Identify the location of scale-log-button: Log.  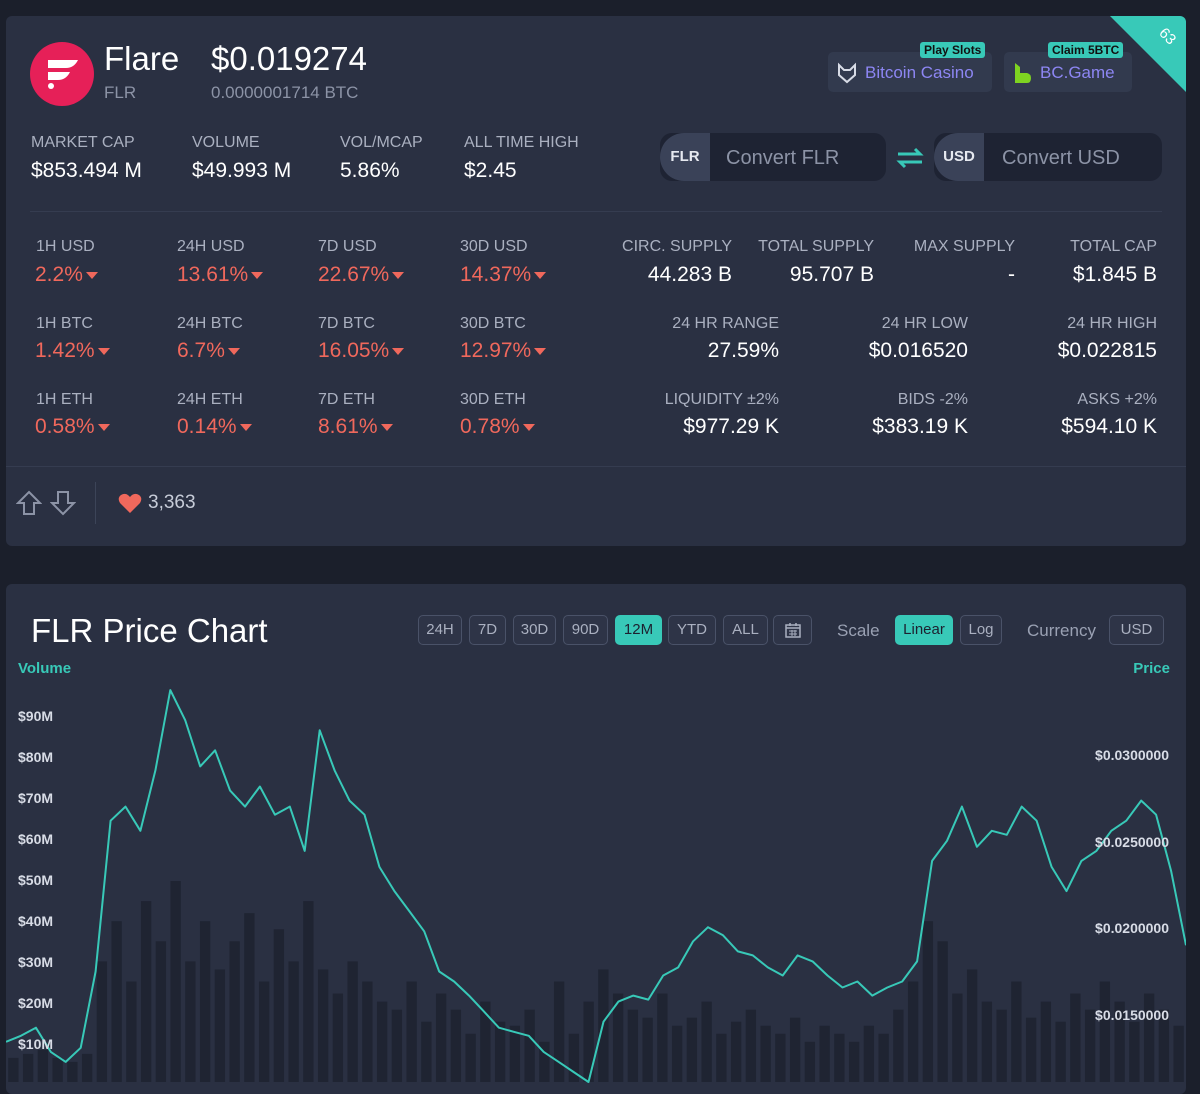
(981, 630).